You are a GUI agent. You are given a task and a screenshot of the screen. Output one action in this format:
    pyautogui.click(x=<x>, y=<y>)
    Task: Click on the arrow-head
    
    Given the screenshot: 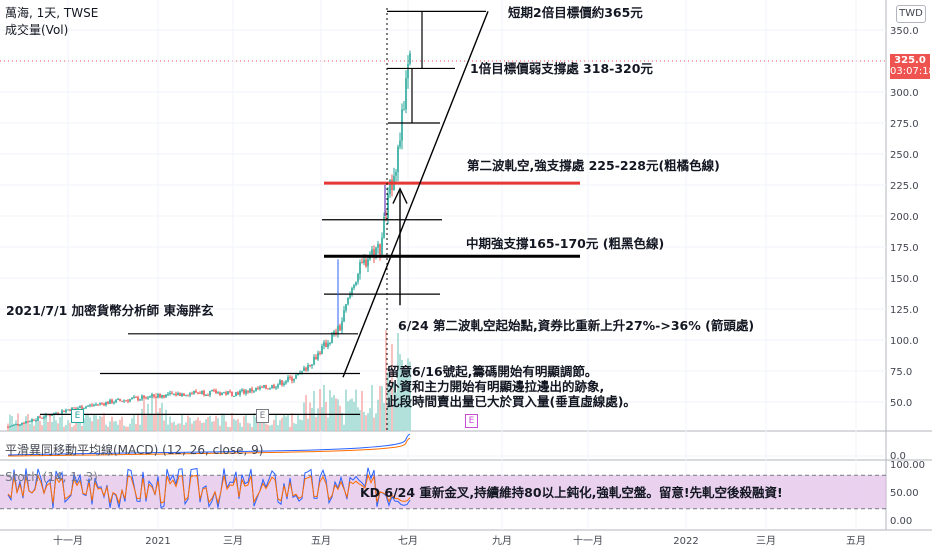 What is the action you would take?
    pyautogui.click(x=400, y=195)
    